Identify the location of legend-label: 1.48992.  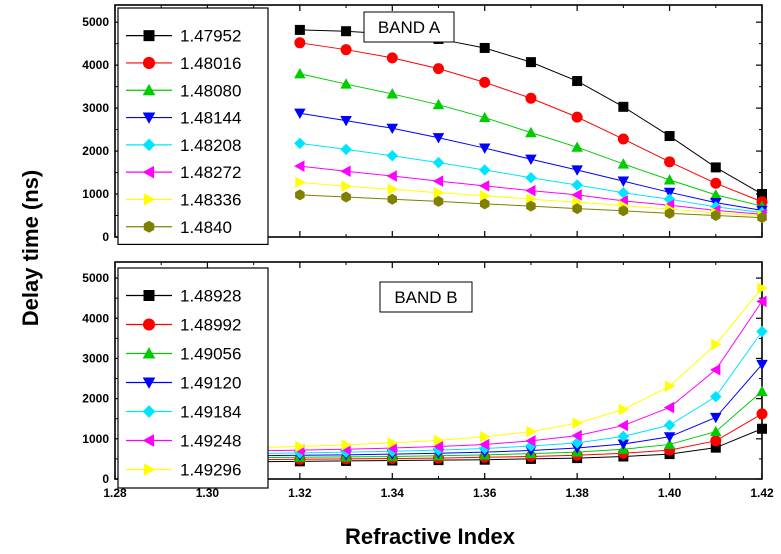
(210, 325).